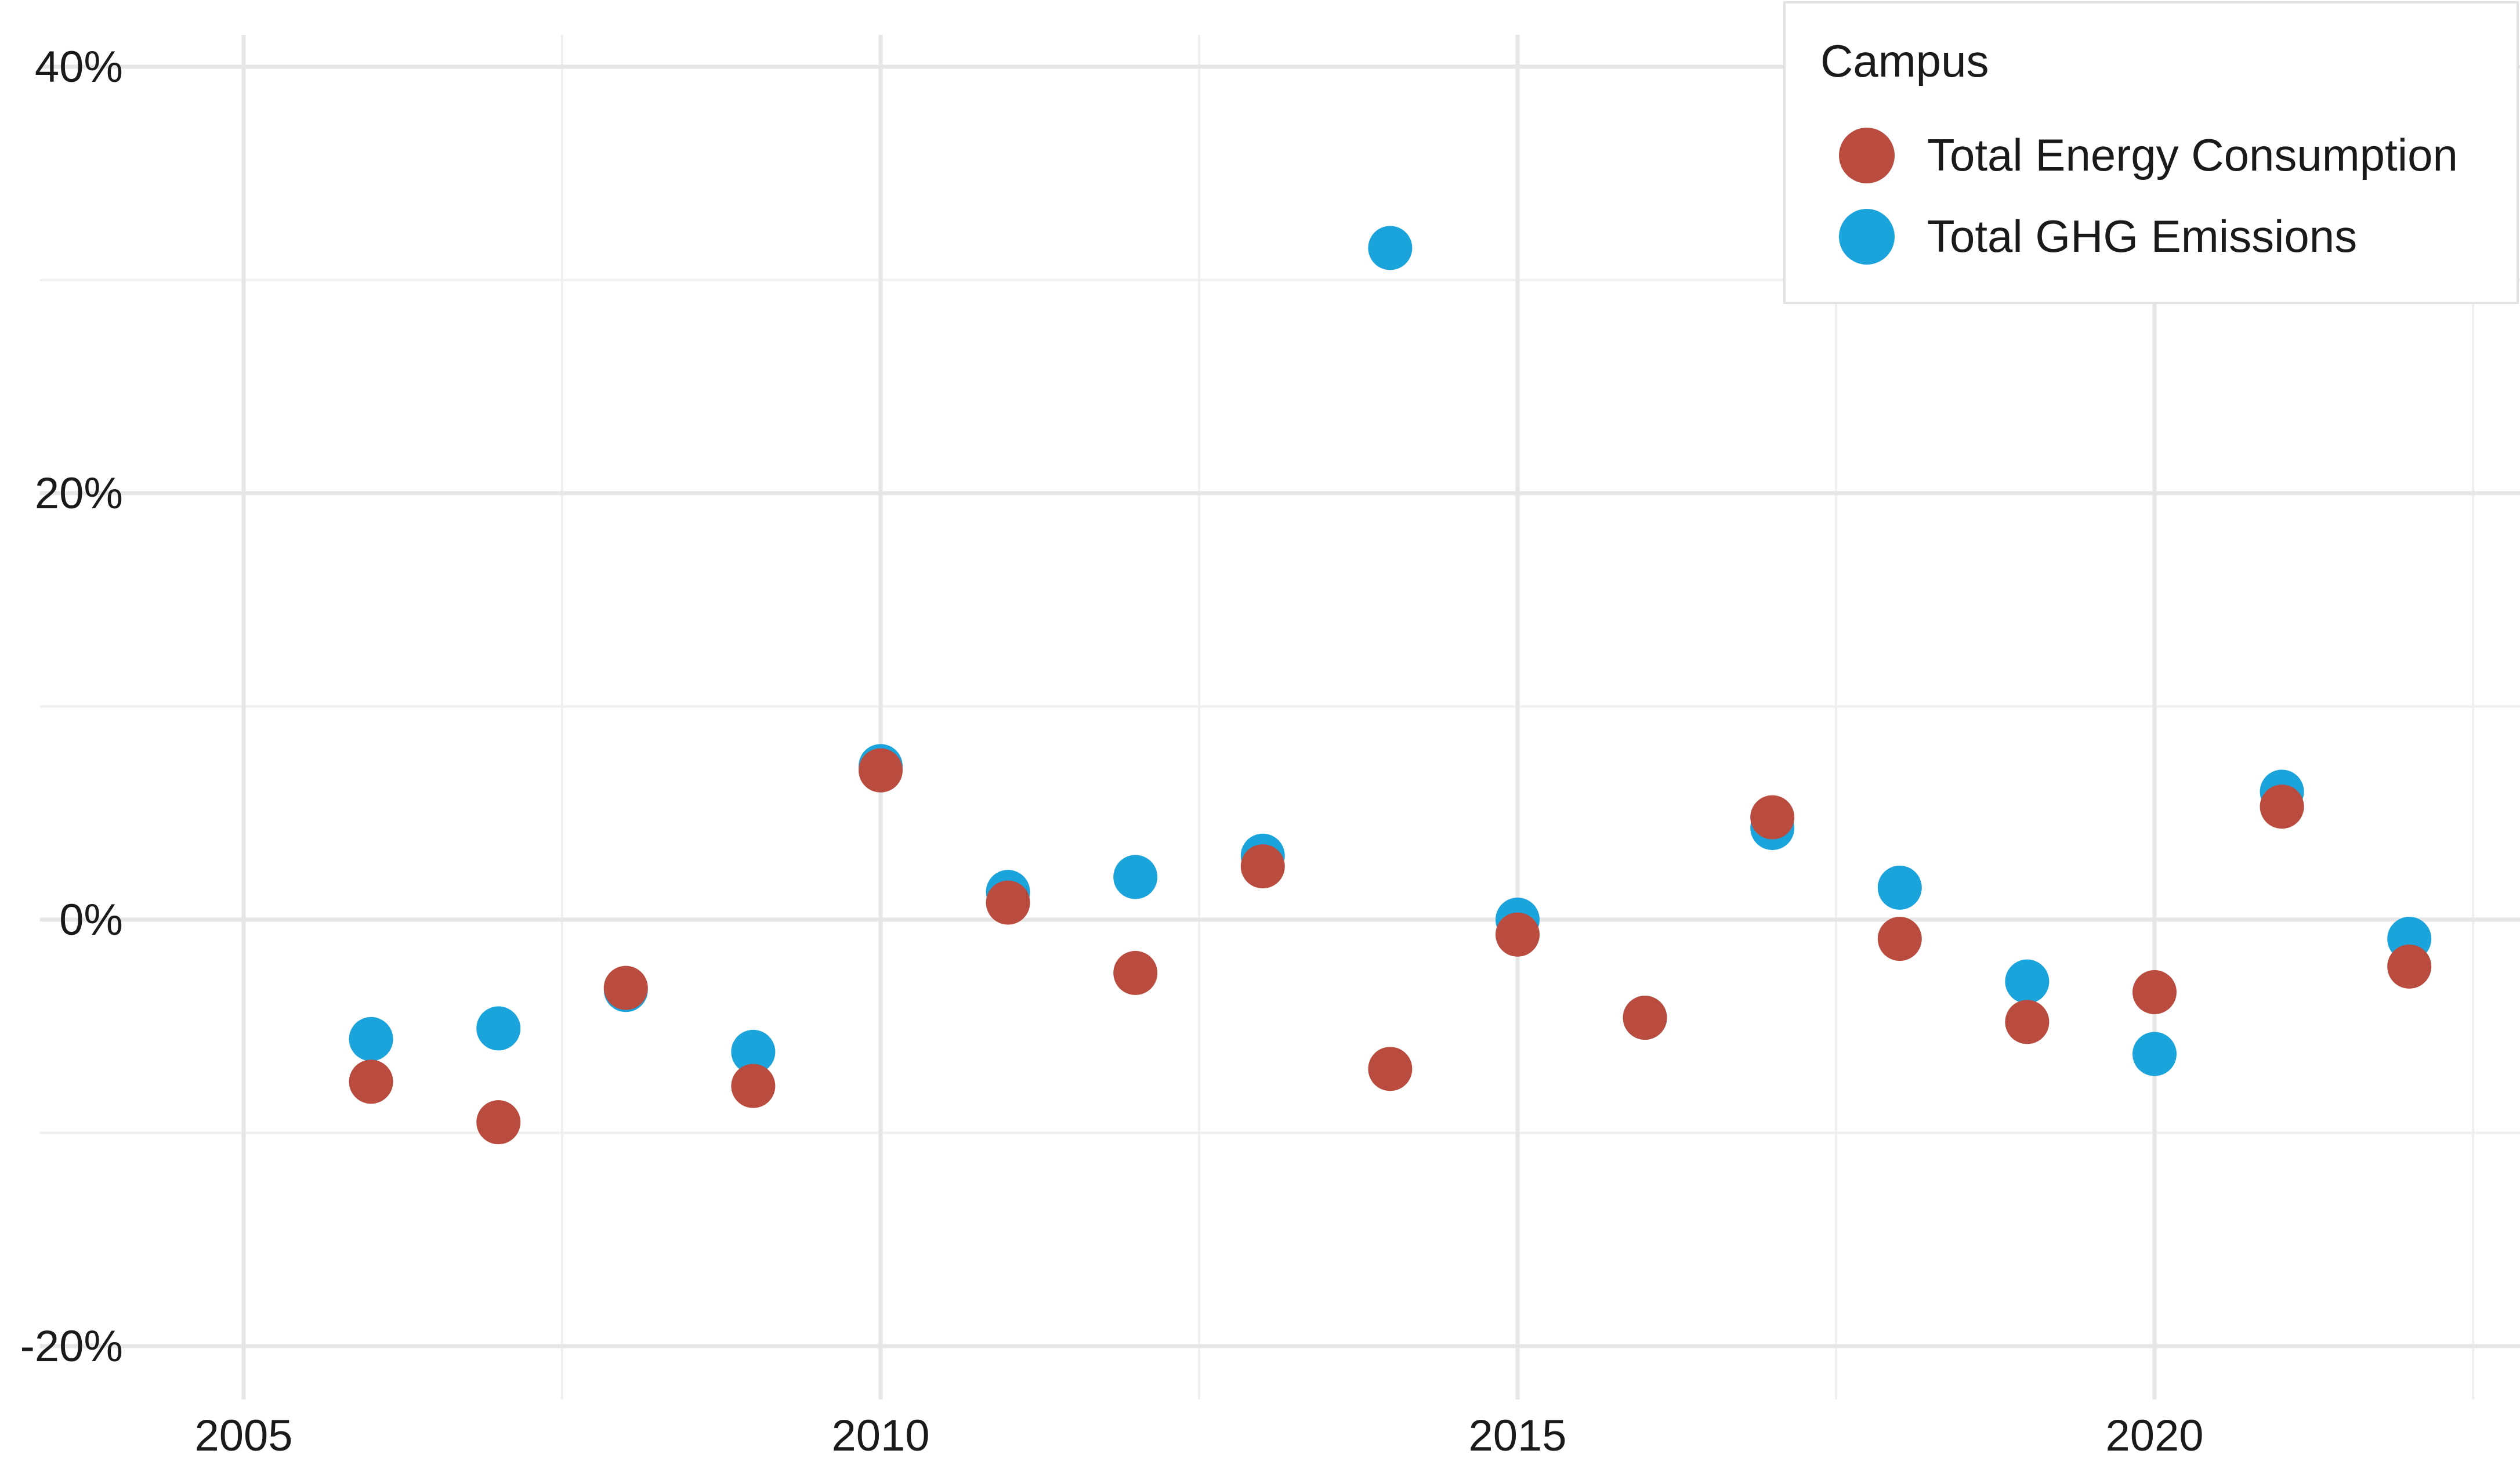  Describe the element at coordinates (91, 920) in the screenshot. I see `y-tick-label: 0%` at that location.